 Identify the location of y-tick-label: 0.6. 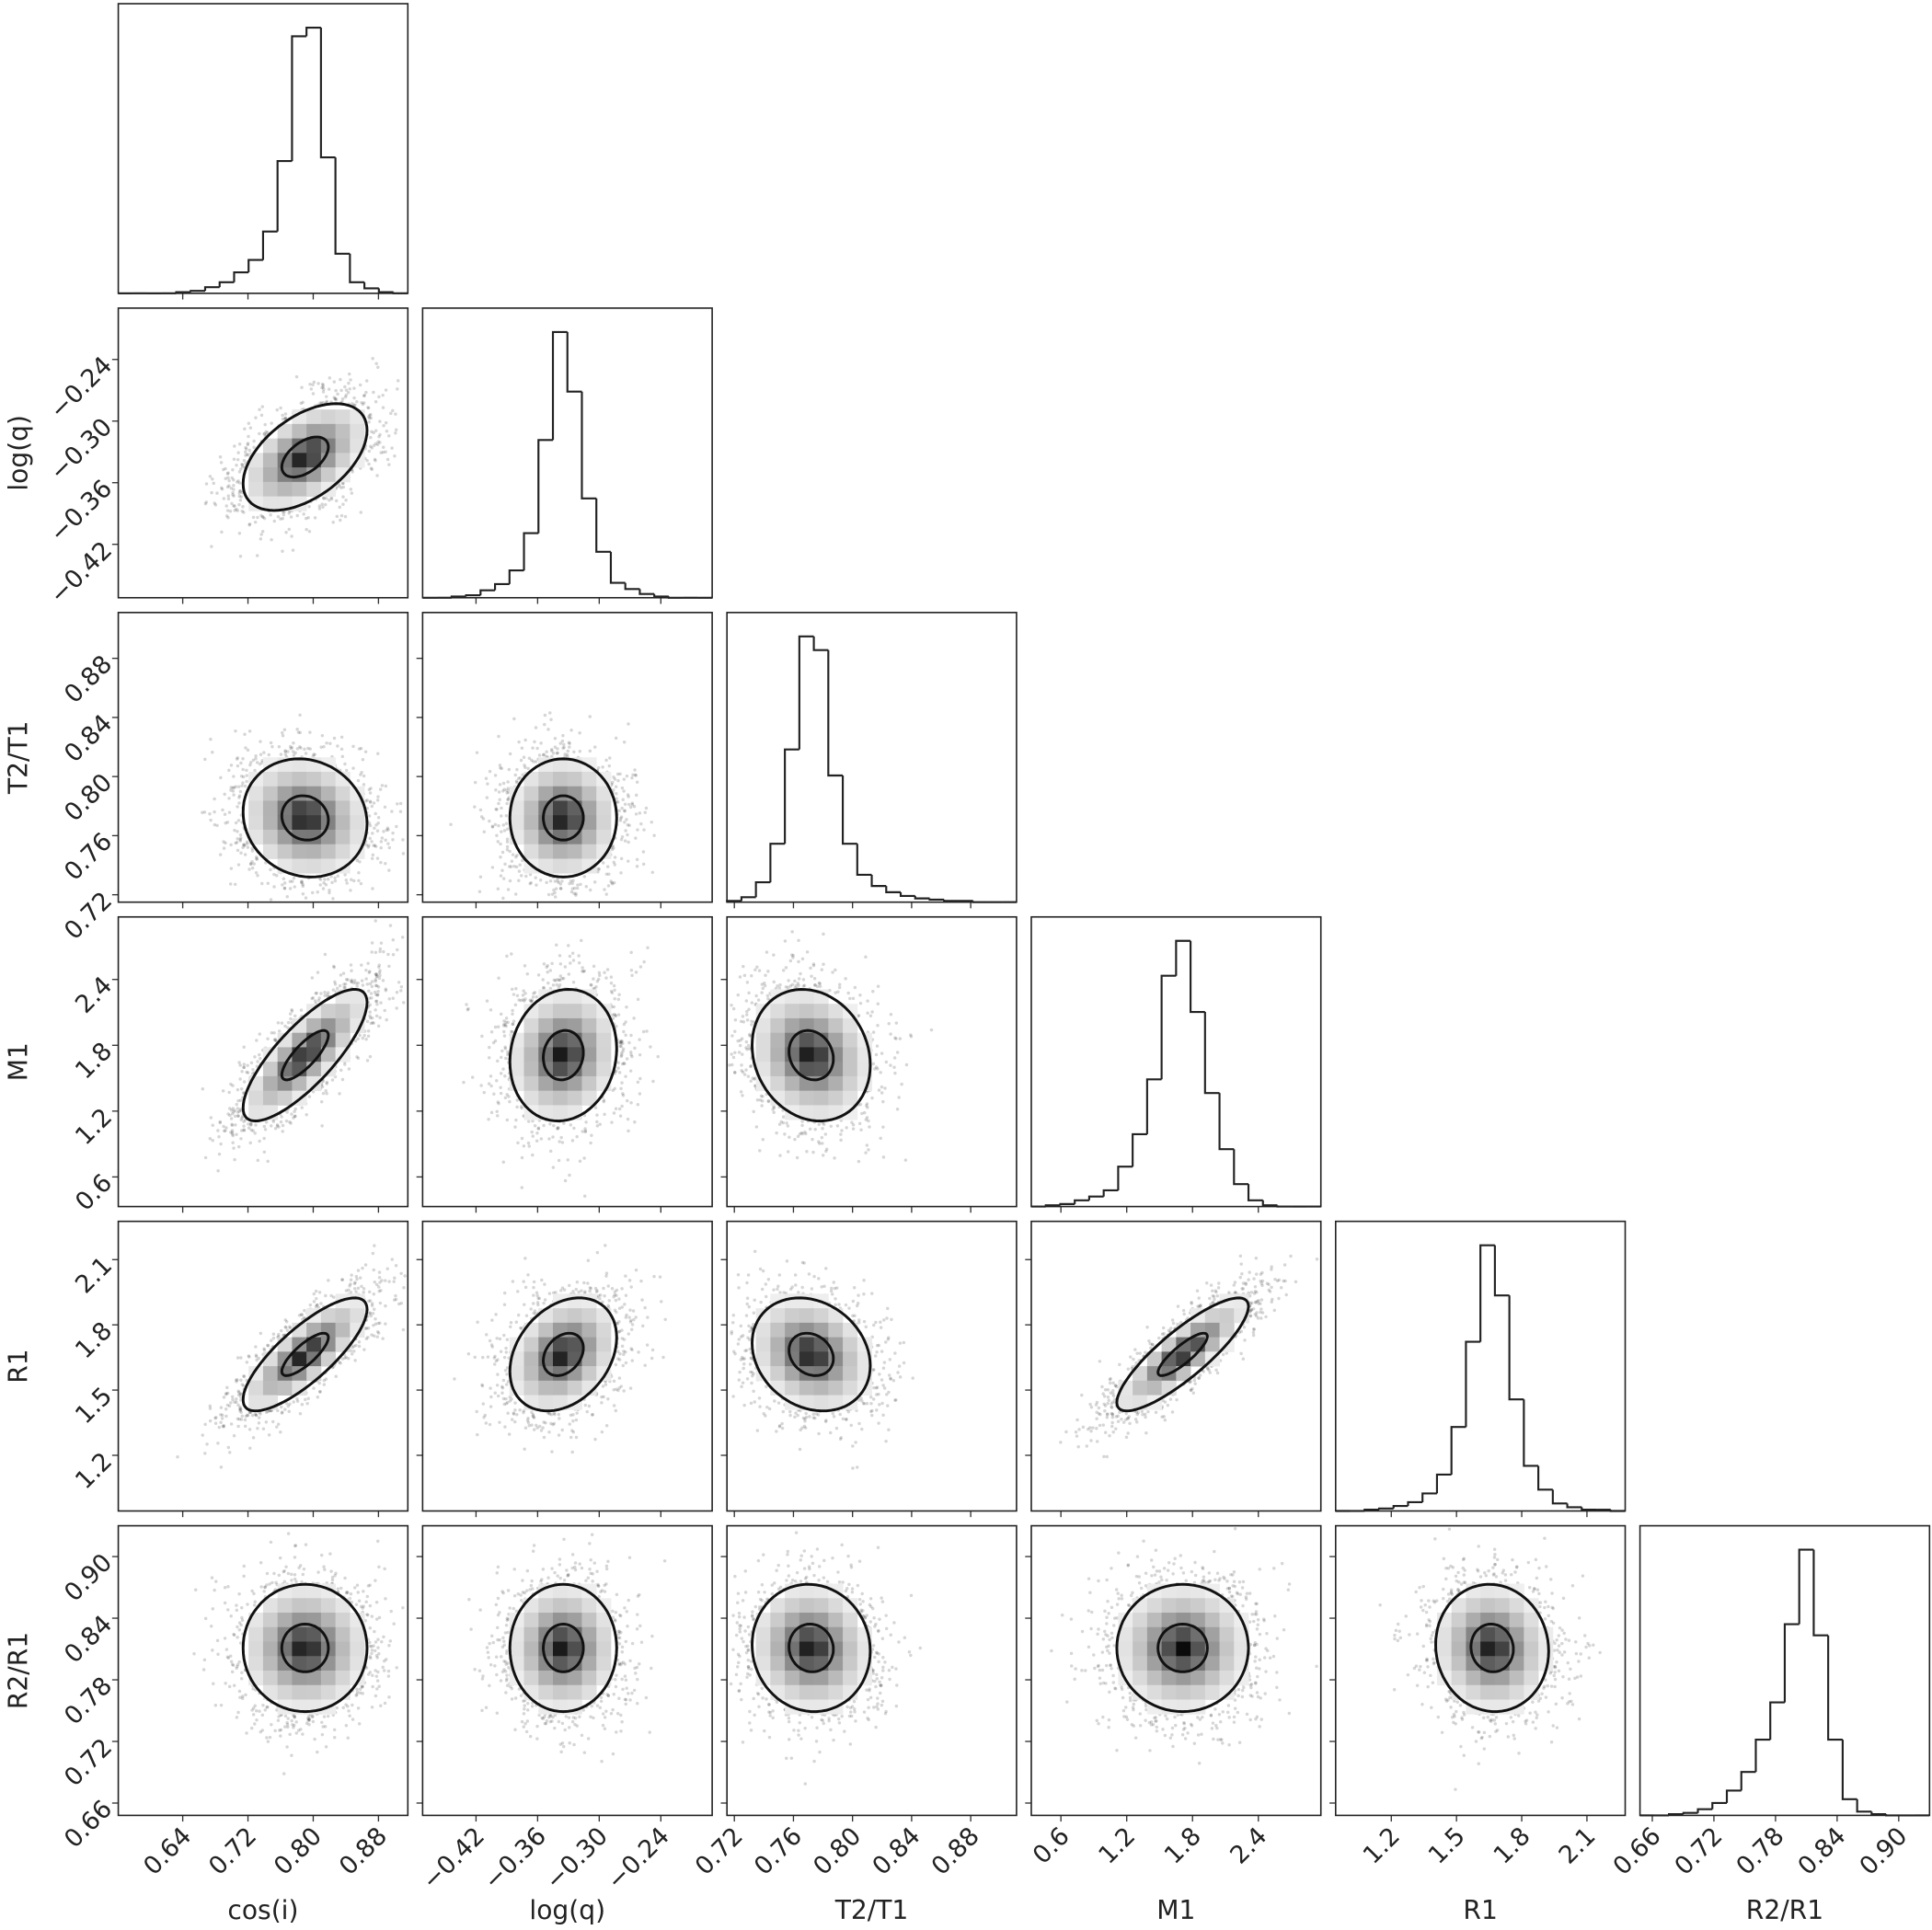
(94, 1192).